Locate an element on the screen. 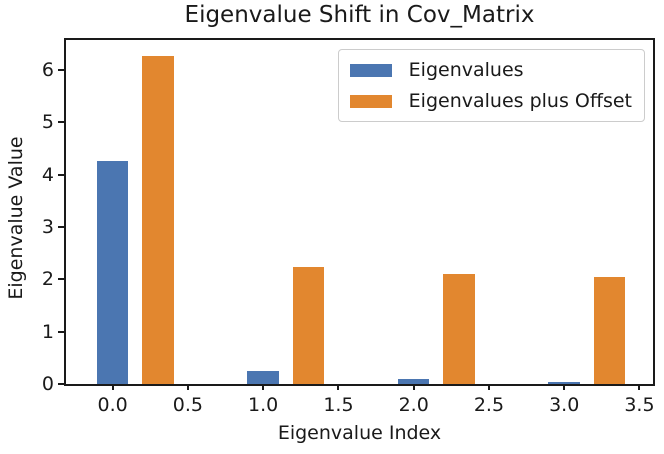 The image size is (664, 454). legend-label-eigenvalues-plus-offset: Eigenvalues plus Offset is located at coordinates (520, 101).